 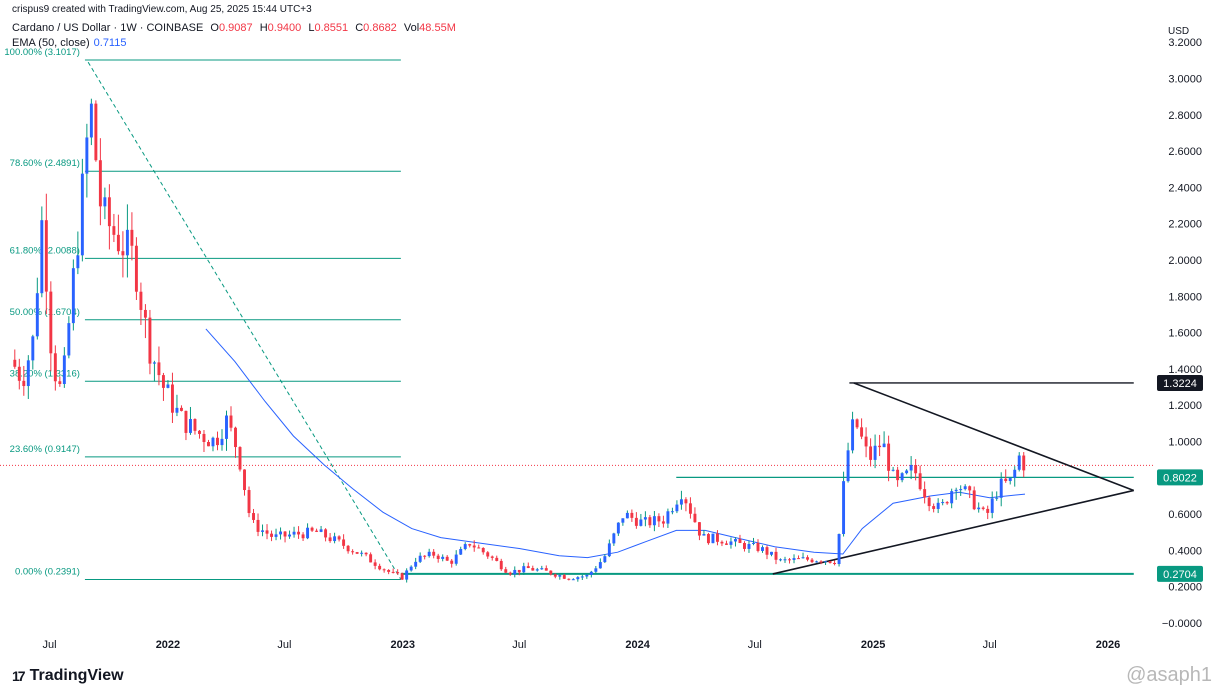 I want to click on price-label-text: 1.3224, so click(x=1180, y=384).